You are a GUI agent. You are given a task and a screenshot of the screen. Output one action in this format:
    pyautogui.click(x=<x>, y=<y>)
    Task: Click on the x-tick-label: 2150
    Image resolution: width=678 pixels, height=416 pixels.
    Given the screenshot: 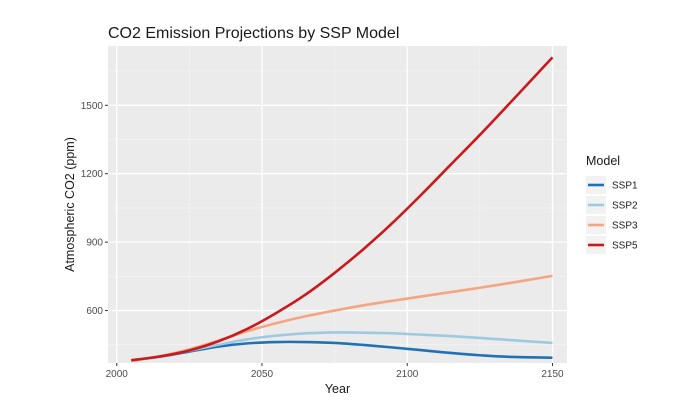 What is the action you would take?
    pyautogui.click(x=552, y=374)
    